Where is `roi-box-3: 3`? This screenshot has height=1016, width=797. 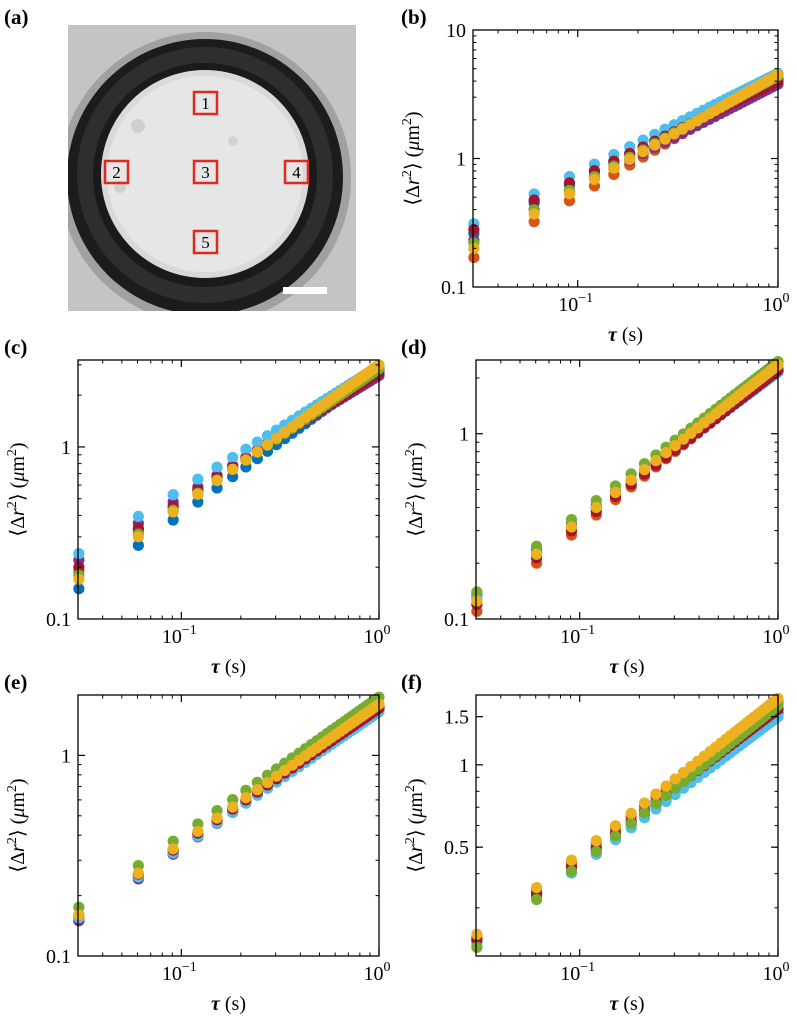 roi-box-3: 3 is located at coordinates (205, 172).